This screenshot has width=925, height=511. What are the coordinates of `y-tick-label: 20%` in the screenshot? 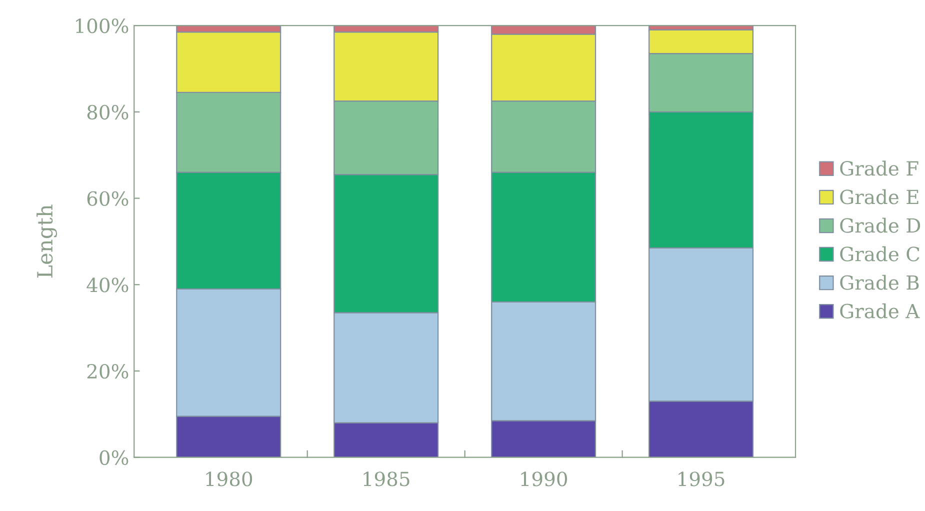 It's located at (107, 371).